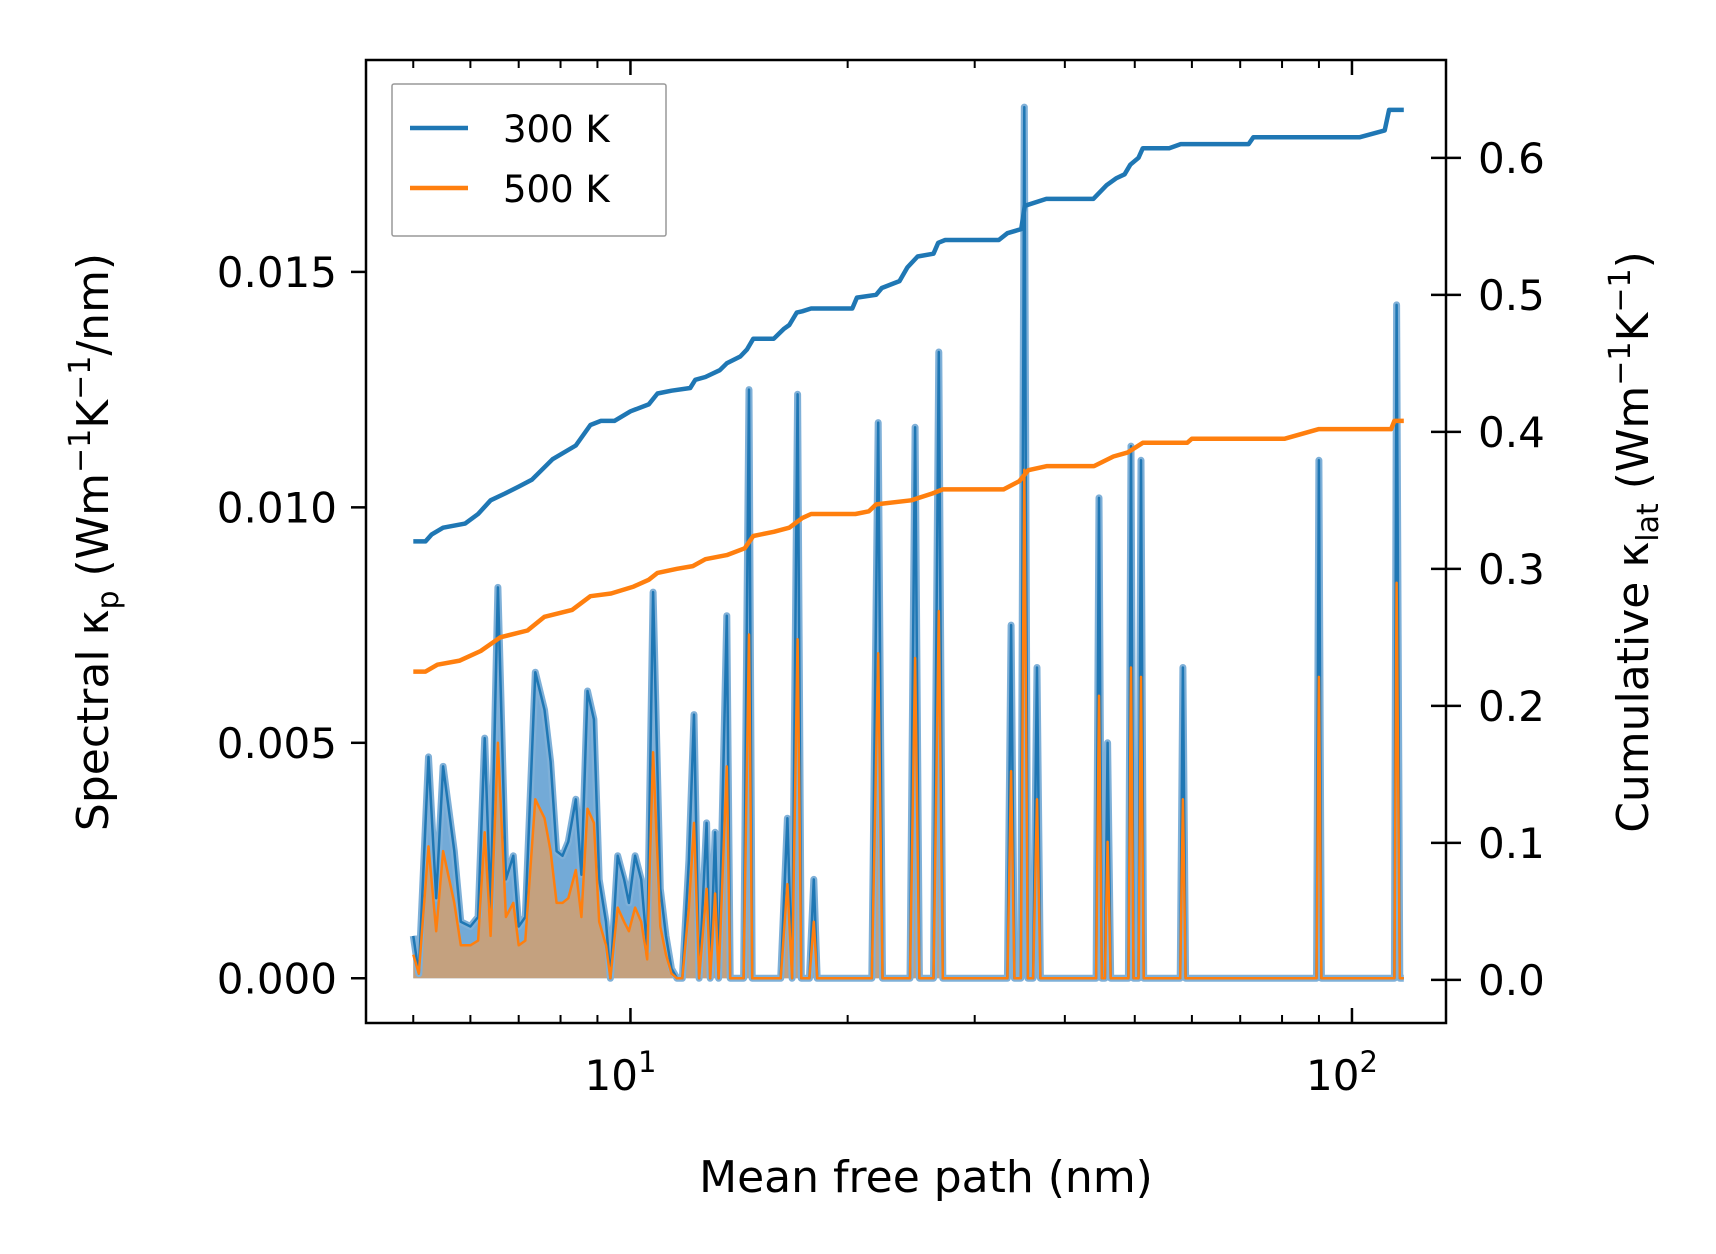  I want to click on y-right-tick-label: 0.1, so click(1511, 843).